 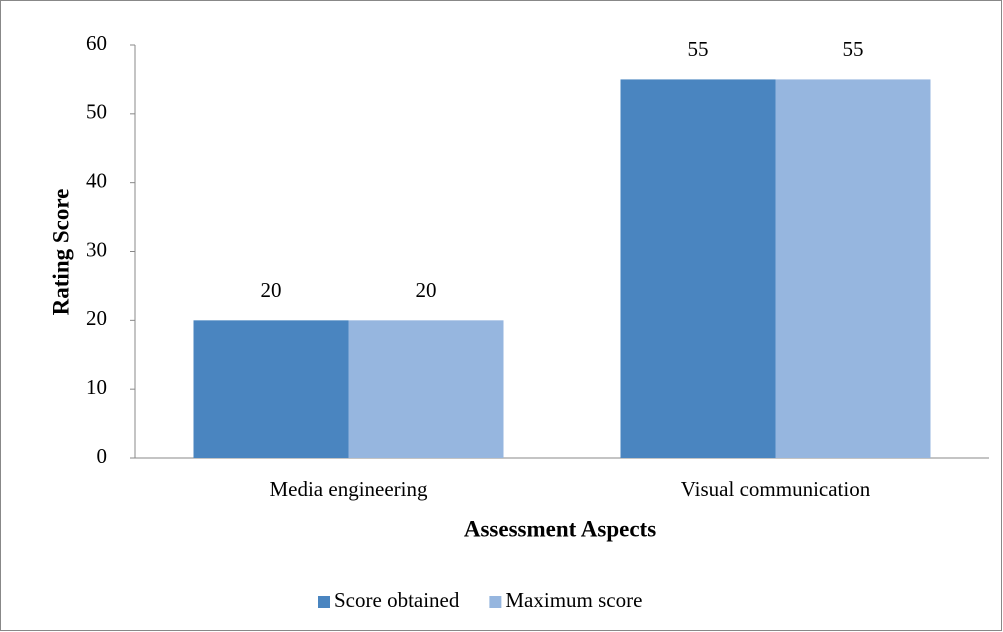 What do you see at coordinates (102, 456) in the screenshot?
I see `y-tick-label: 0` at bounding box center [102, 456].